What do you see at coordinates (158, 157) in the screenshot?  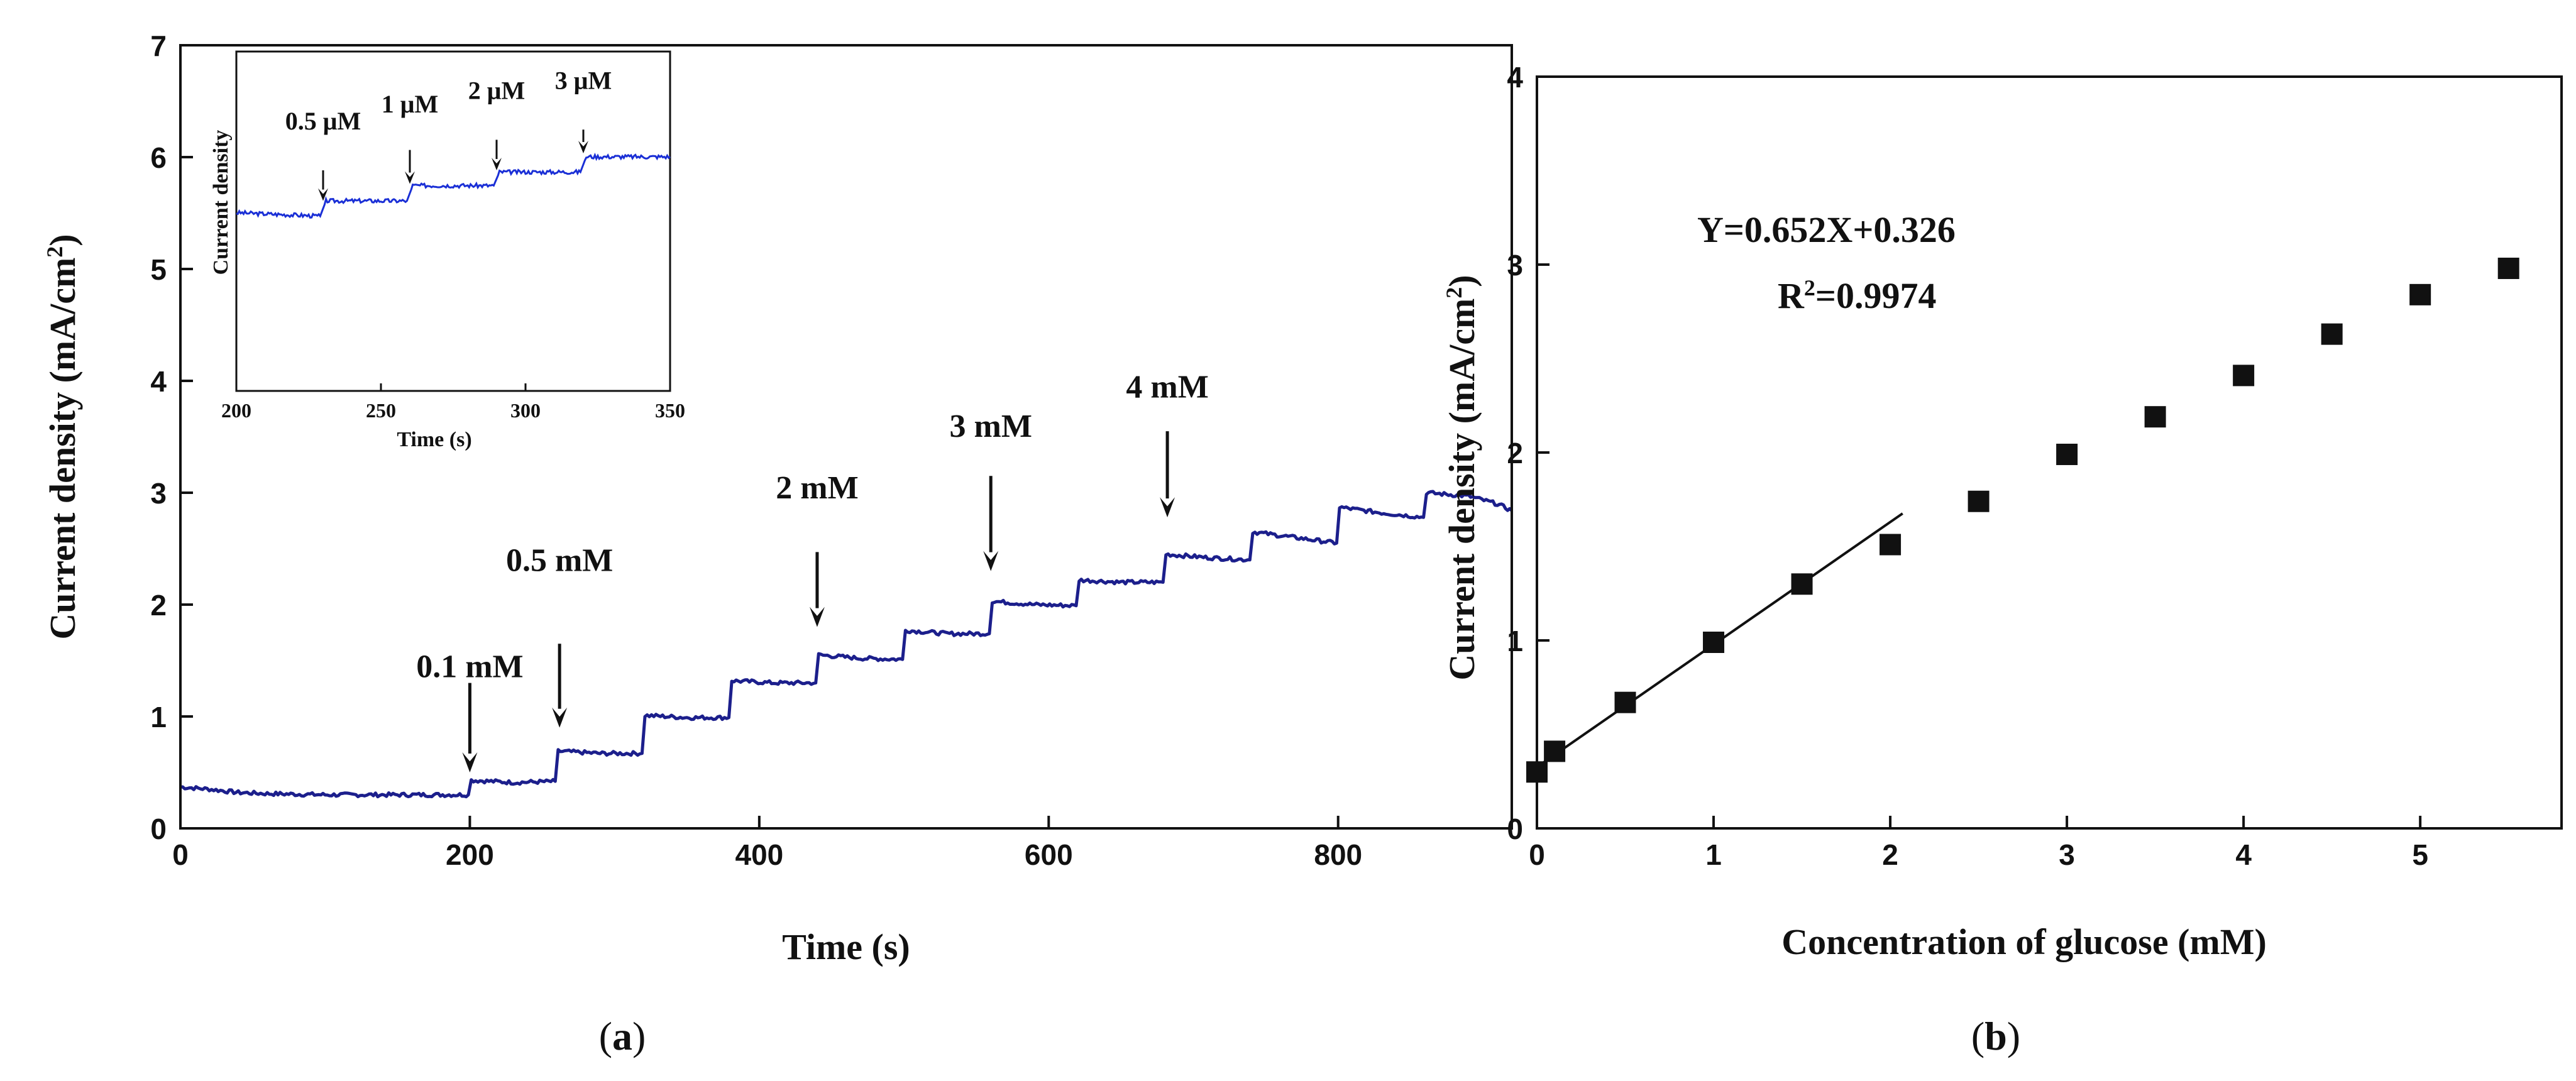 I see `chart-a-y-tick-label: 6` at bounding box center [158, 157].